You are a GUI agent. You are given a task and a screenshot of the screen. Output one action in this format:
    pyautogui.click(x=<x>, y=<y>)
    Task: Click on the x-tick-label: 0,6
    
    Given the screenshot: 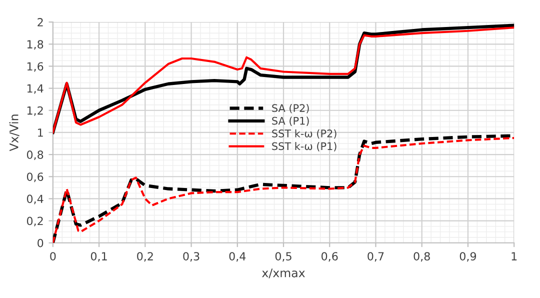 What is the action you would take?
    pyautogui.click(x=330, y=257)
    